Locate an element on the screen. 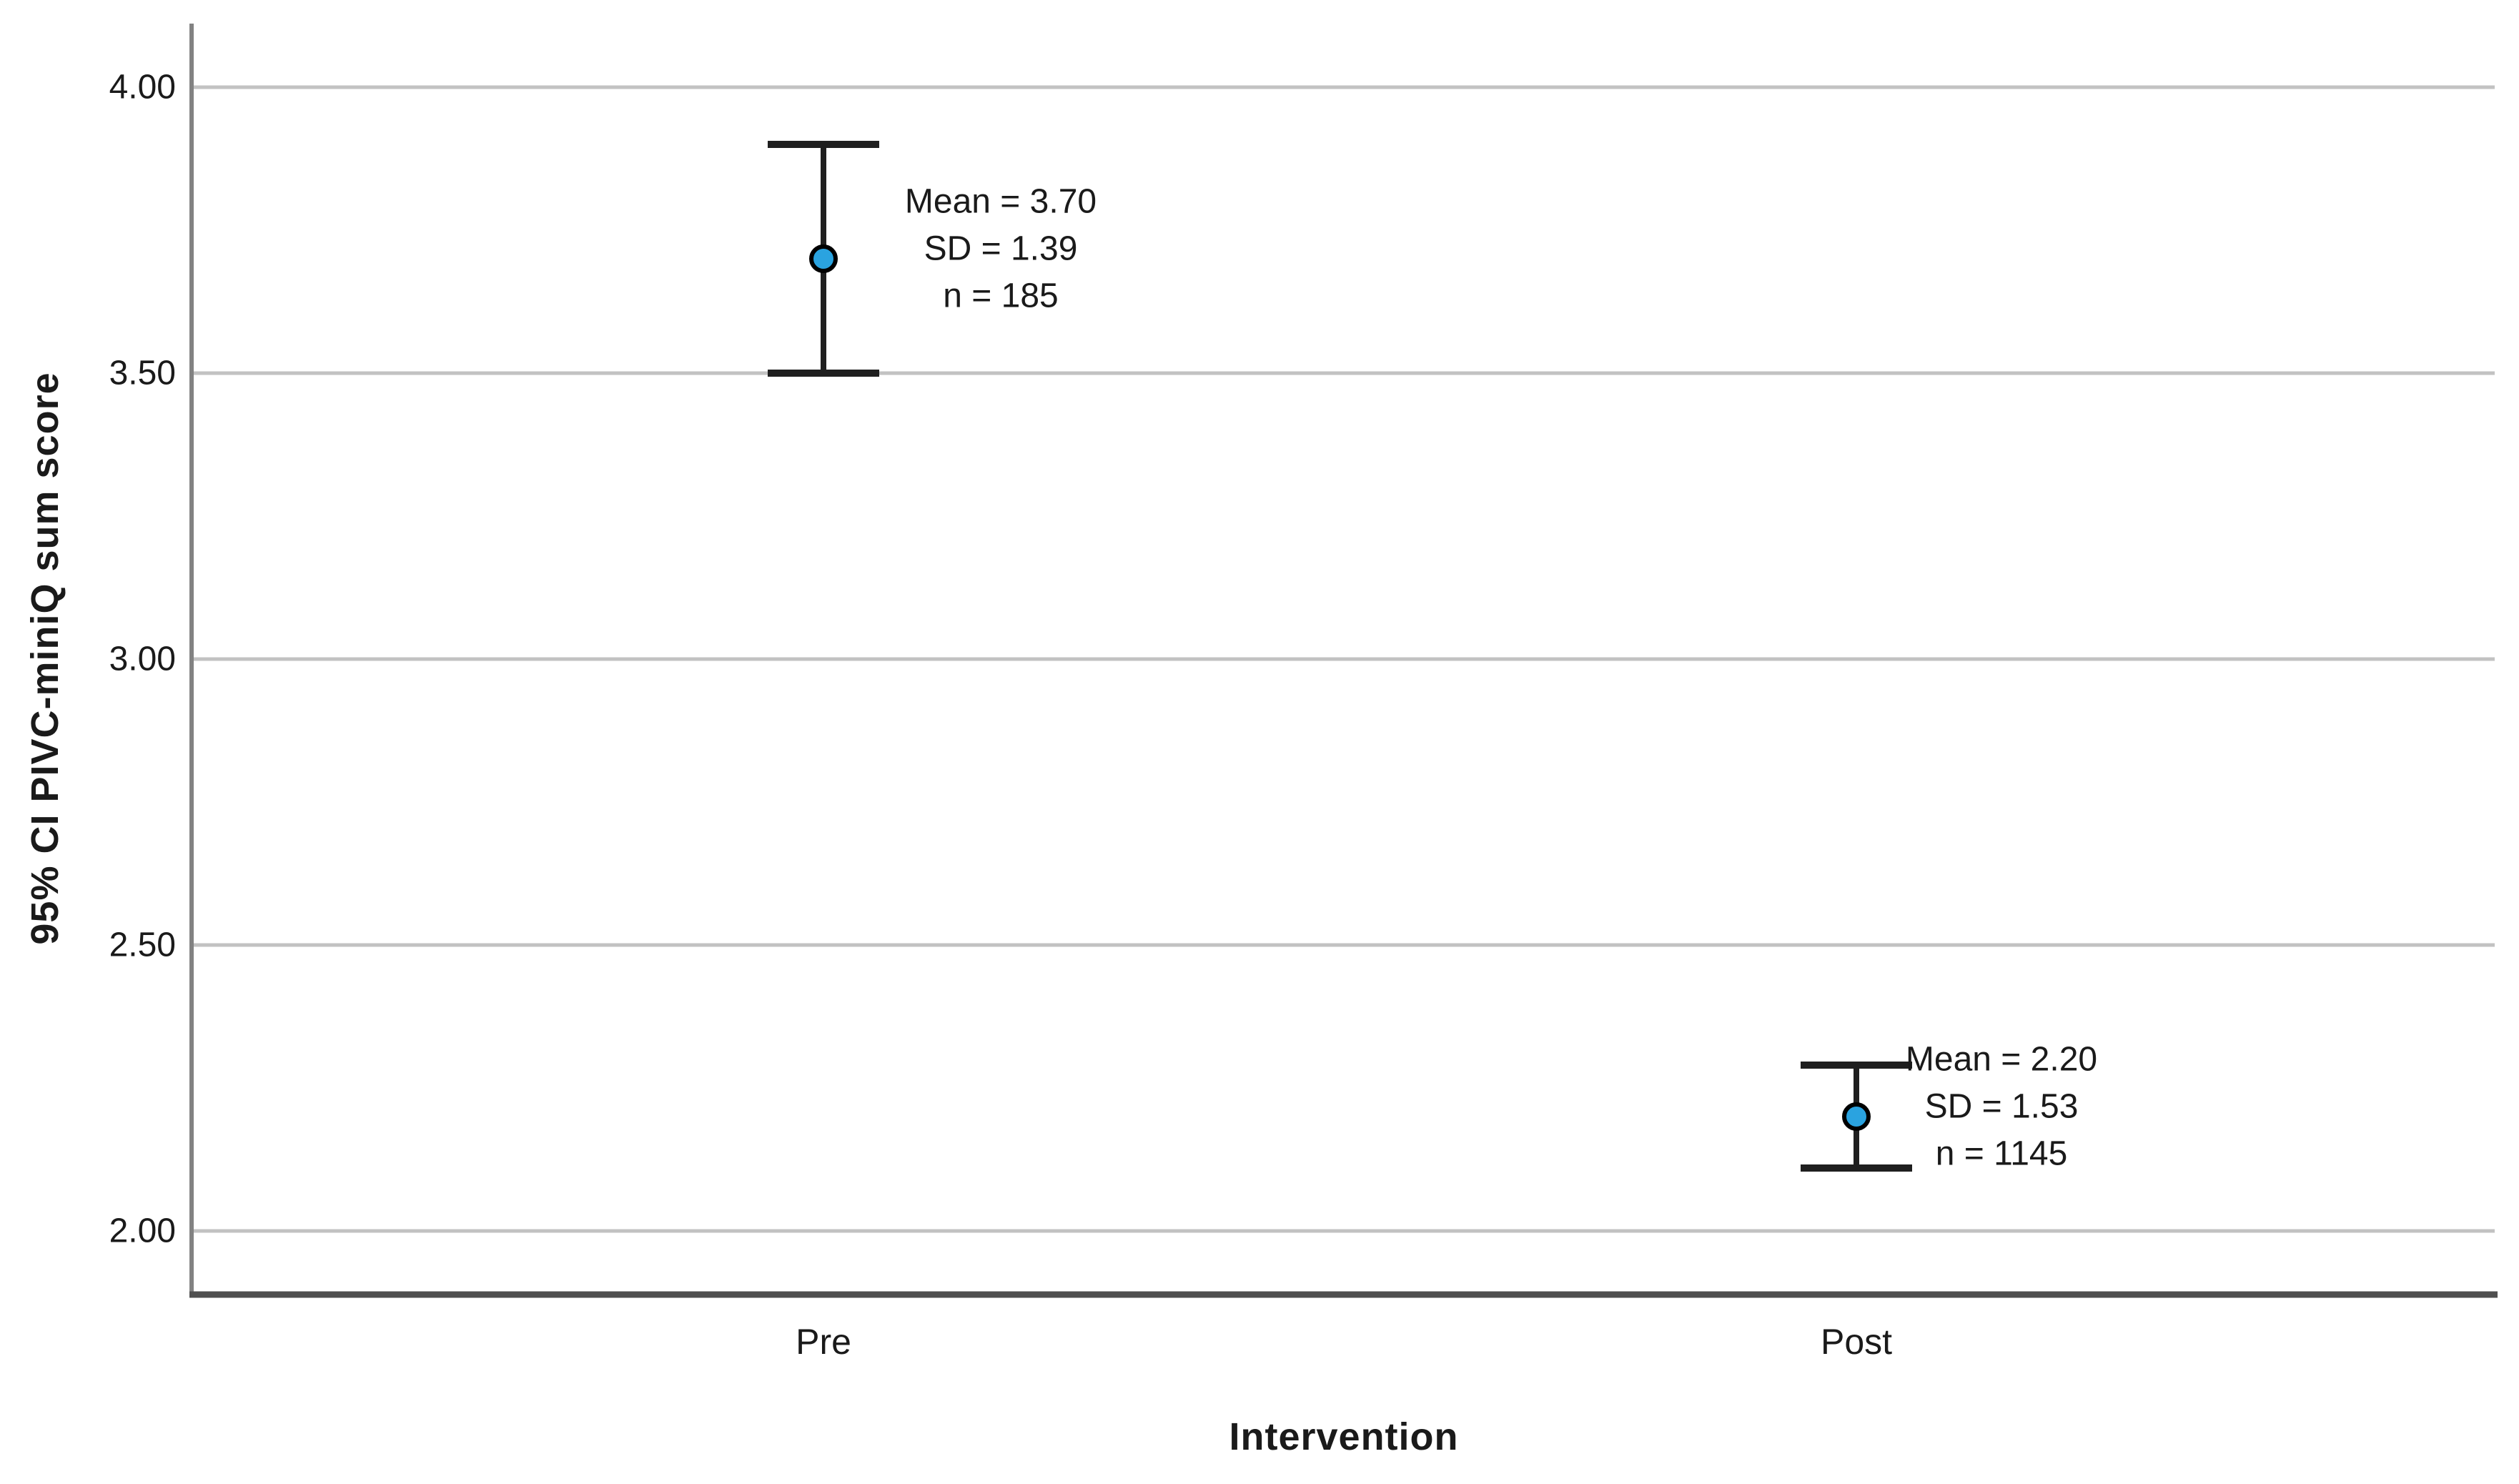 The height and width of the screenshot is (1484, 2519). point-annotation-line: n = 1145 is located at coordinates (2002, 1154).